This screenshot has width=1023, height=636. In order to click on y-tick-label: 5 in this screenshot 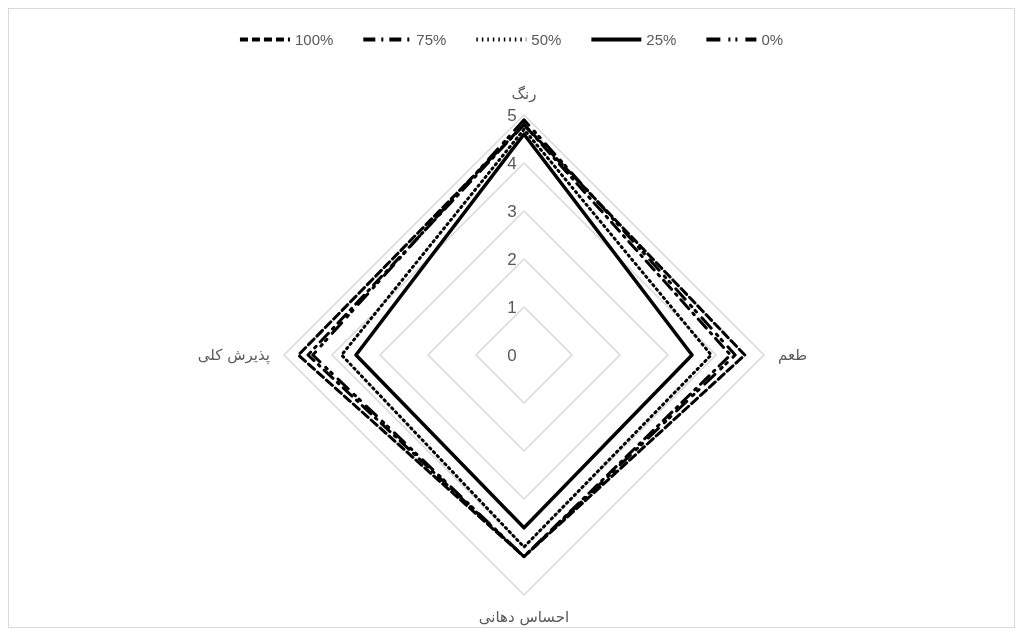, I will do `click(512, 115)`.